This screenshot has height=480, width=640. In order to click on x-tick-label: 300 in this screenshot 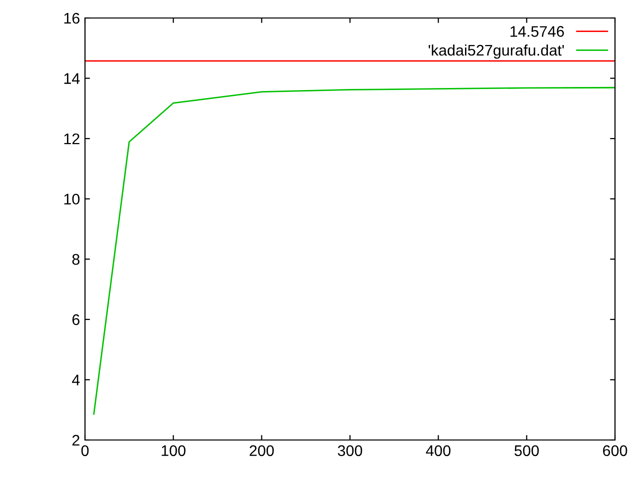, I will do `click(350, 450)`.